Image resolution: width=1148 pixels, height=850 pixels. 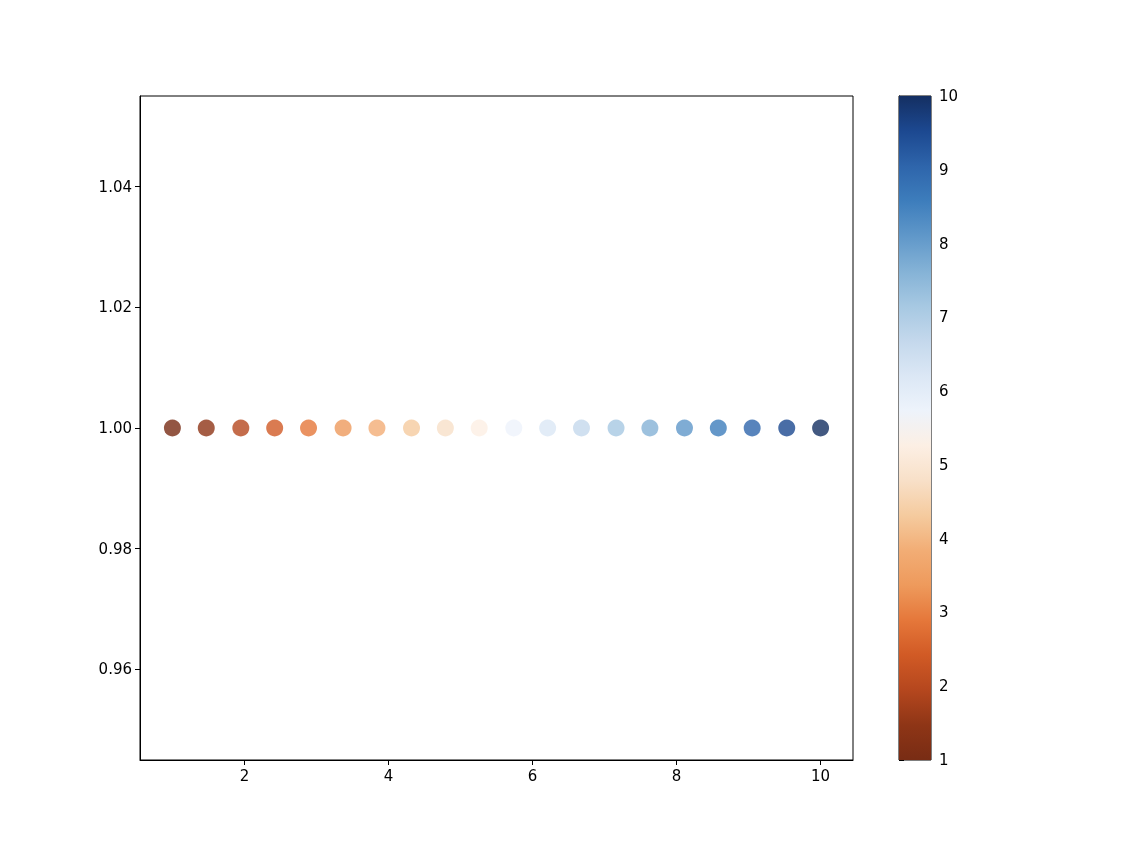 What do you see at coordinates (944, 760) in the screenshot?
I see `color-bar-label: 1` at bounding box center [944, 760].